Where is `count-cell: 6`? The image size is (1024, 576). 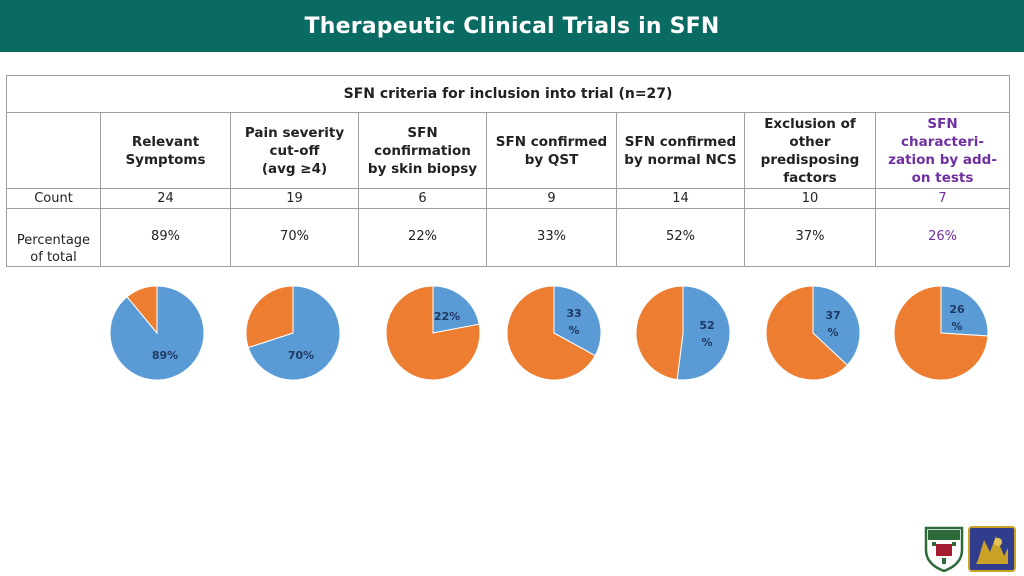 count-cell: 6 is located at coordinates (422, 198).